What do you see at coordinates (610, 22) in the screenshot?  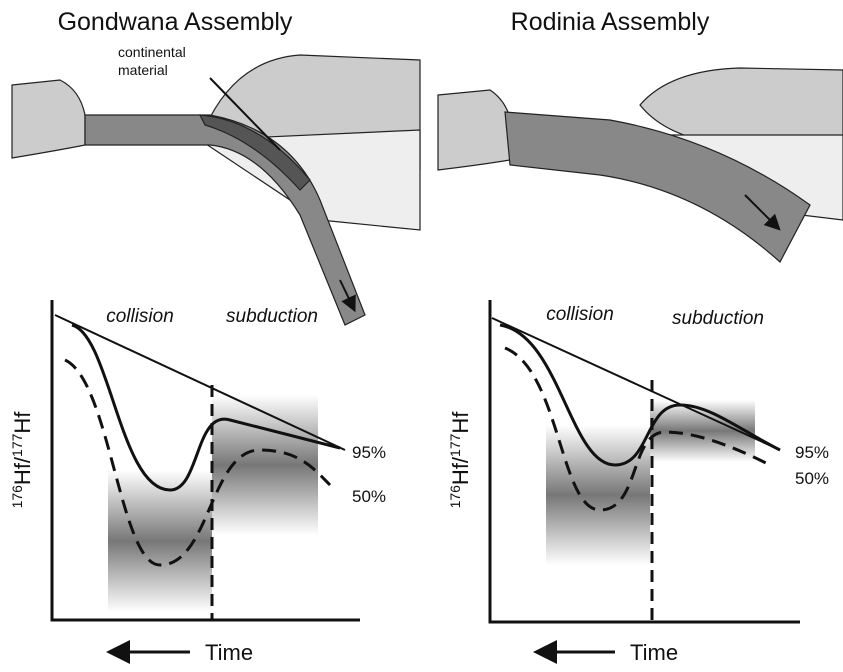 I see `panel-title: Rodinia Assembly` at bounding box center [610, 22].